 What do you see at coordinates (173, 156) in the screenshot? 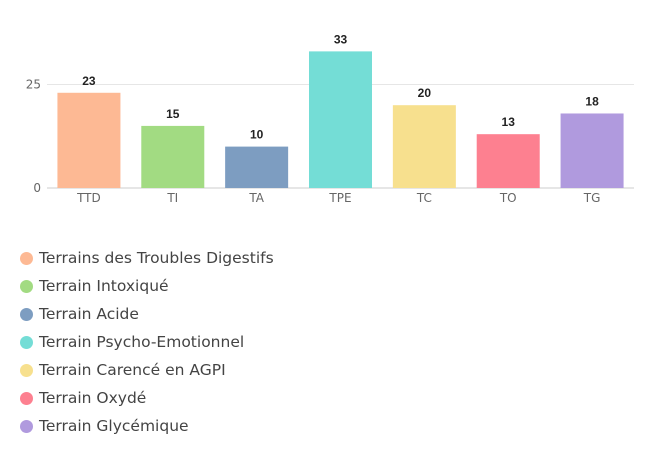
I see `bar-ti` at bounding box center [173, 156].